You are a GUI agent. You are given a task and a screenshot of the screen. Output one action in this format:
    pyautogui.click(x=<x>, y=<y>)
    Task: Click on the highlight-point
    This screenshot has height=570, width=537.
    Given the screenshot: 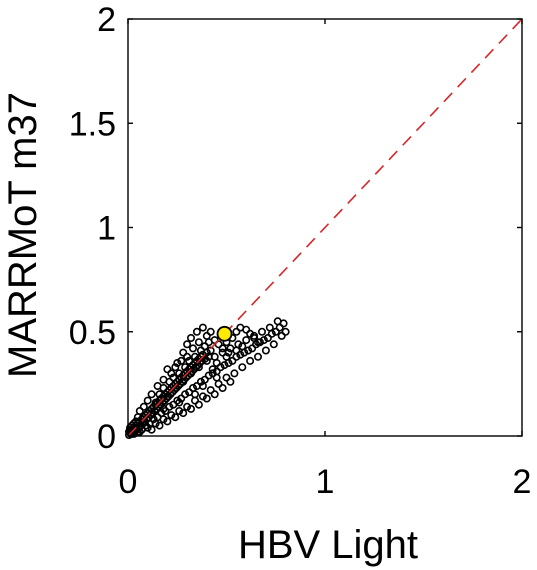 What is the action you would take?
    pyautogui.click(x=224, y=333)
    